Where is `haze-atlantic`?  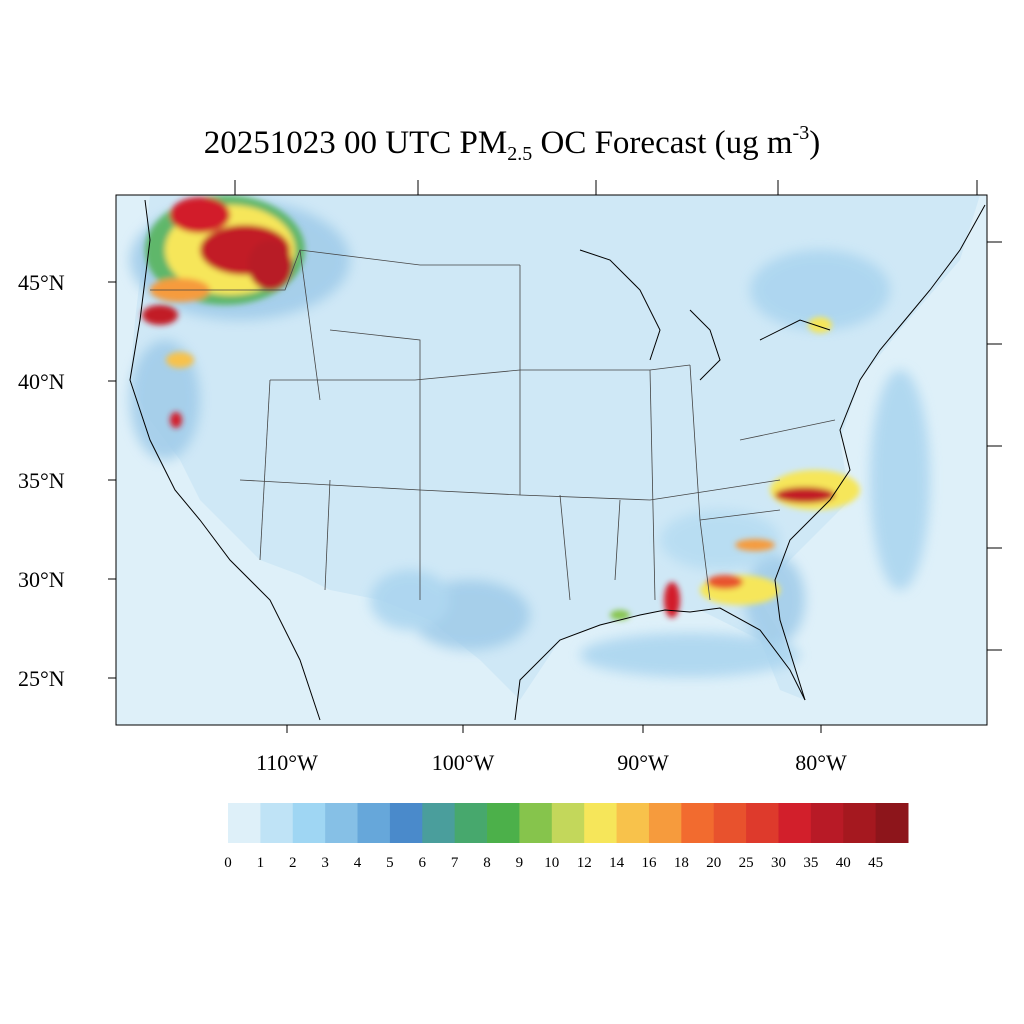
haze-atlantic is located at coordinates (900, 480).